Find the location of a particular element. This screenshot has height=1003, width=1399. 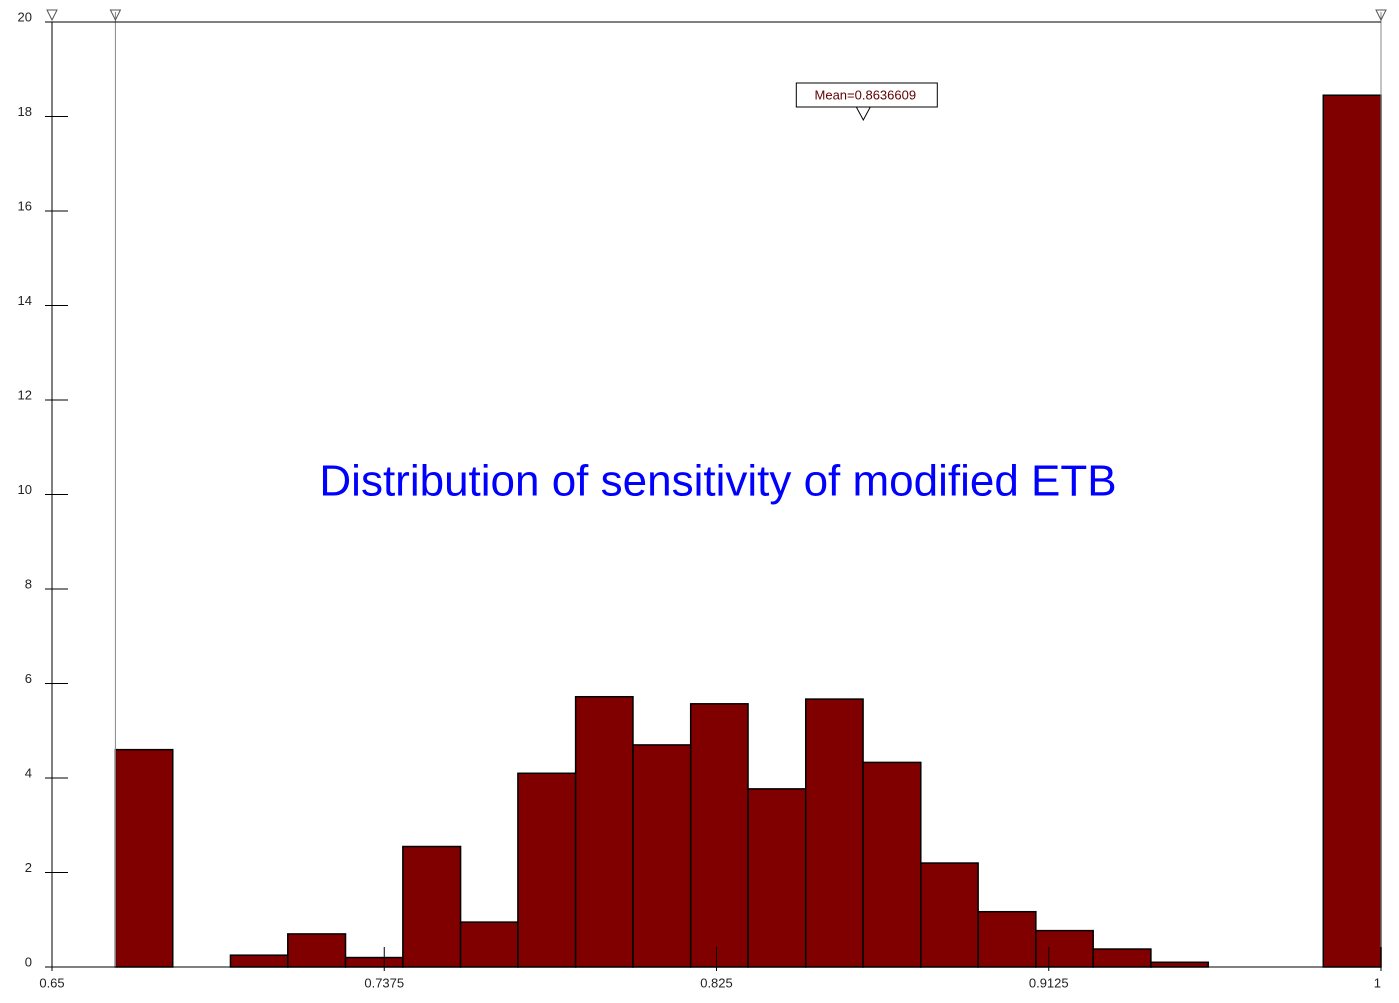

mean-label: Mean=0.8636609 is located at coordinates (866, 94).